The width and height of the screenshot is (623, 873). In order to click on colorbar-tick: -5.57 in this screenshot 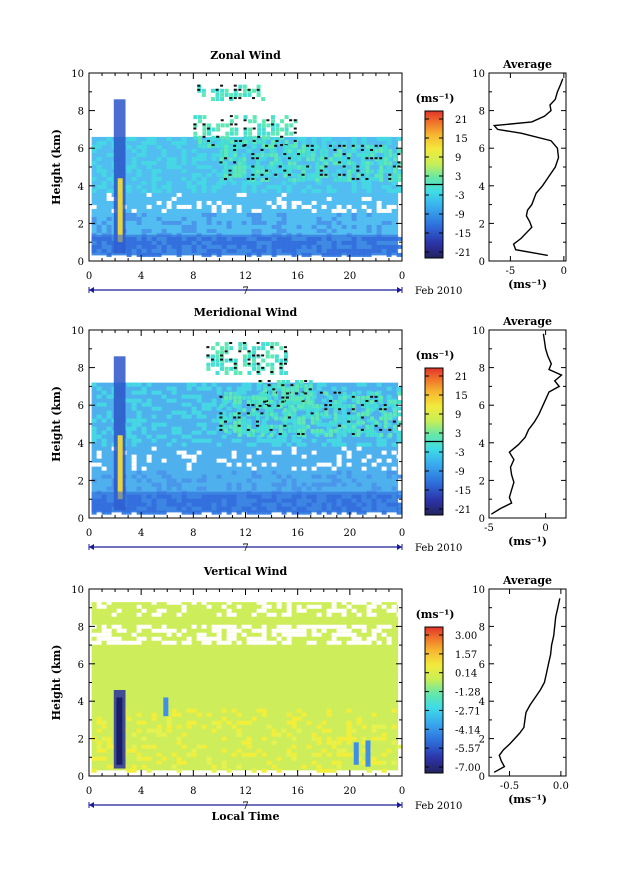, I will do `click(468, 749)`.